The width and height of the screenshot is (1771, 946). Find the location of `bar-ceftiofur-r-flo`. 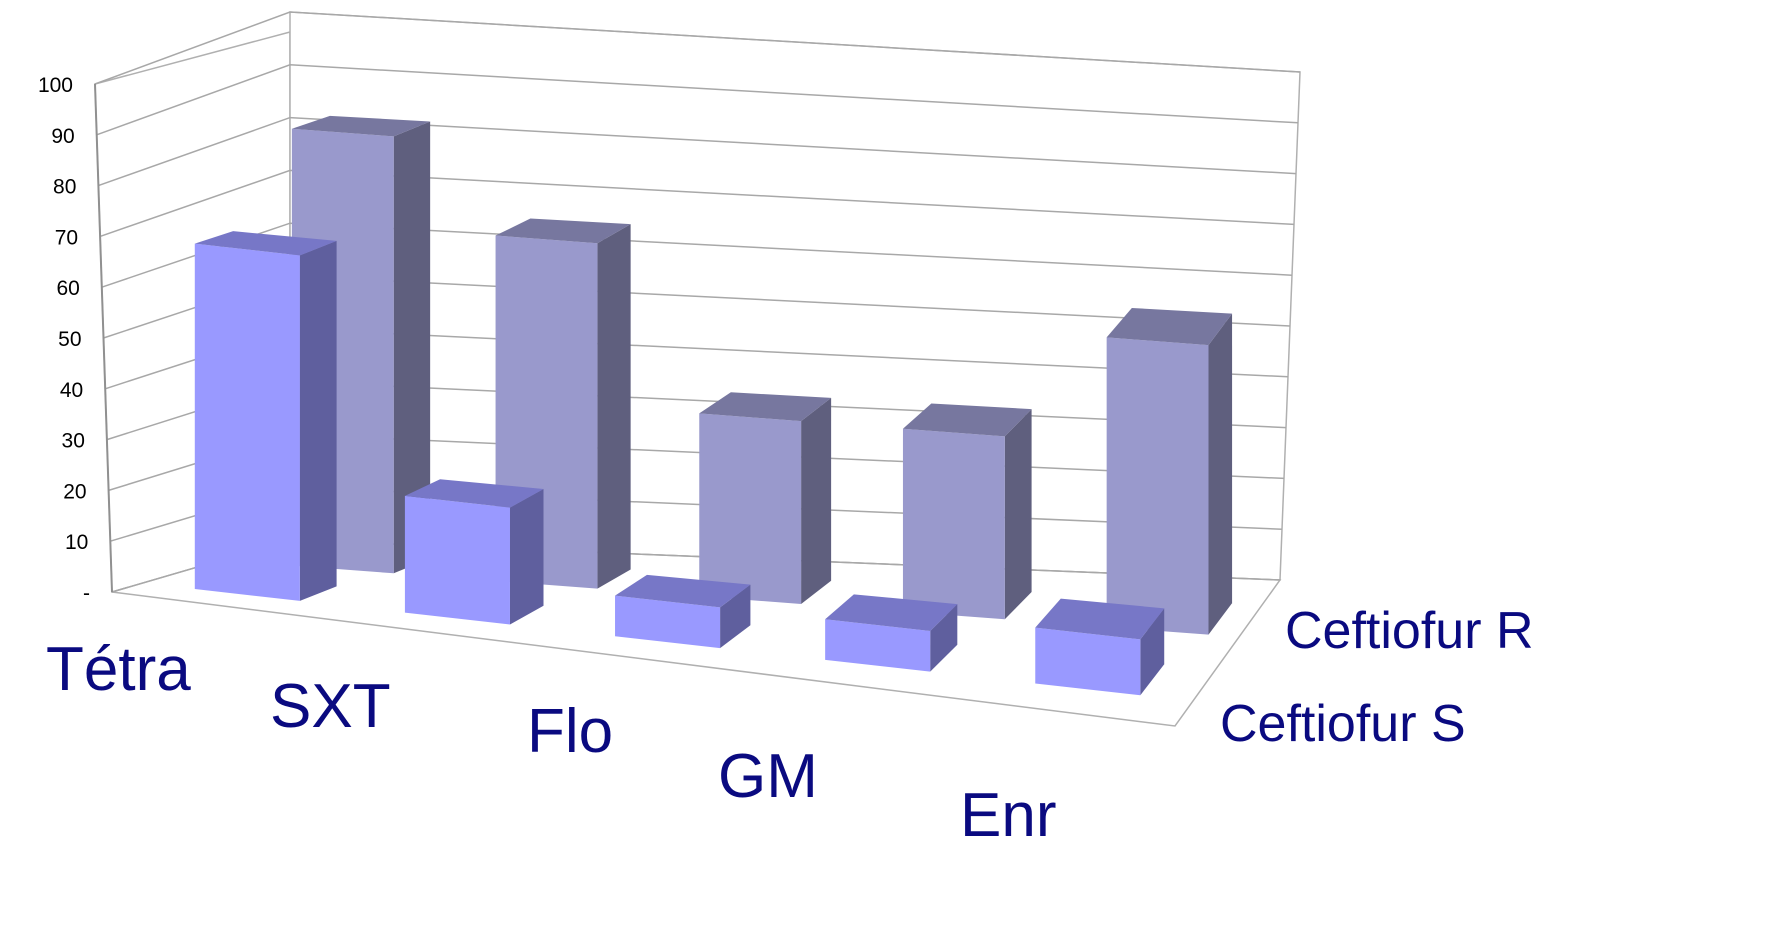

bar-ceftiofur-r-flo is located at coordinates (765, 498).